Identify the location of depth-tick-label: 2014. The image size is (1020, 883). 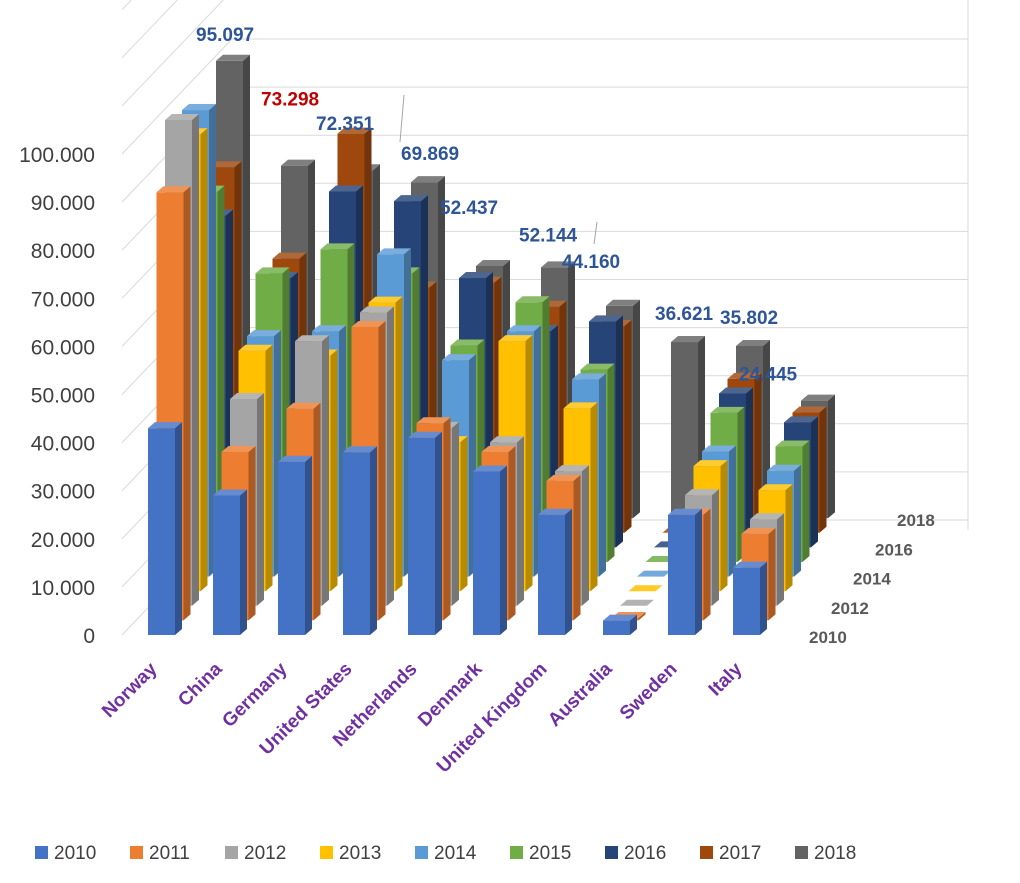
(872, 579).